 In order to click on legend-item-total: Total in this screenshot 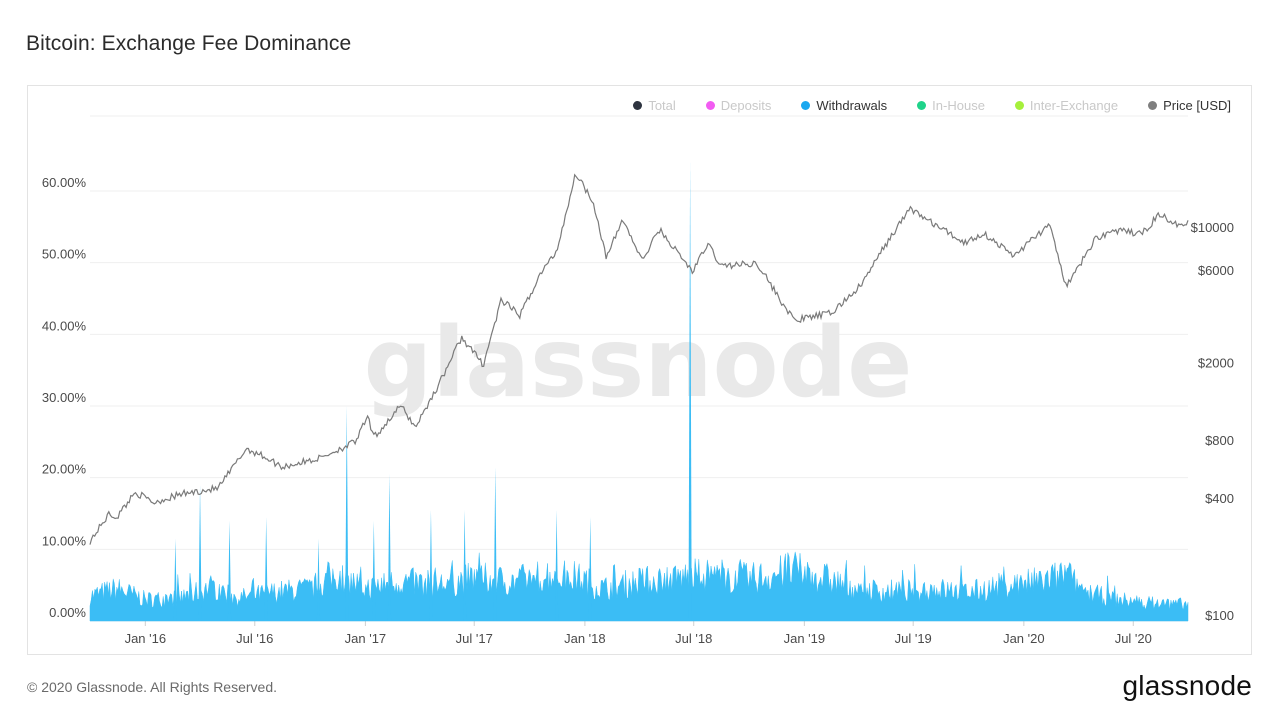, I will do `click(654, 105)`.